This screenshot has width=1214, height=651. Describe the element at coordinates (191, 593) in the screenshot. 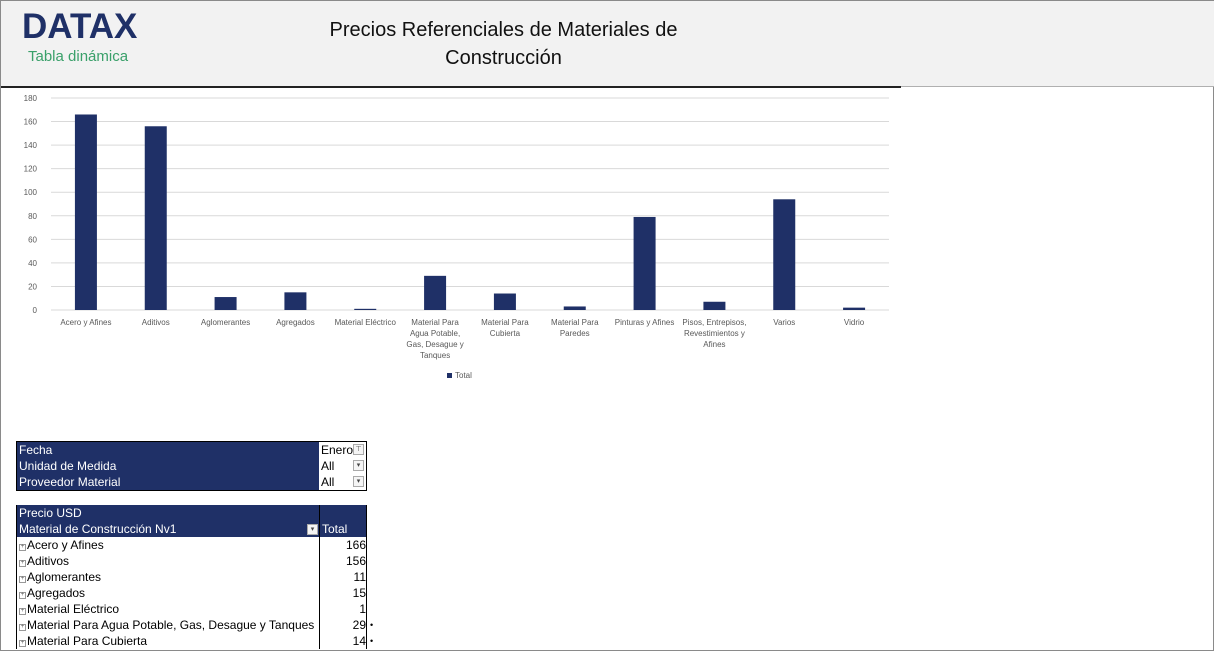

I see `table-row: + Agregados 15` at that location.